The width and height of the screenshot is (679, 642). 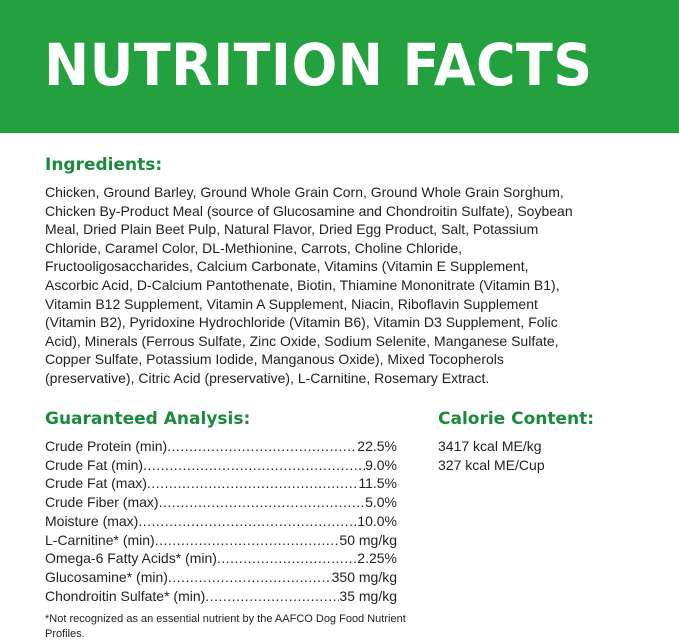 What do you see at coordinates (377, 520) in the screenshot?
I see `analysis-value: 10.0%` at bounding box center [377, 520].